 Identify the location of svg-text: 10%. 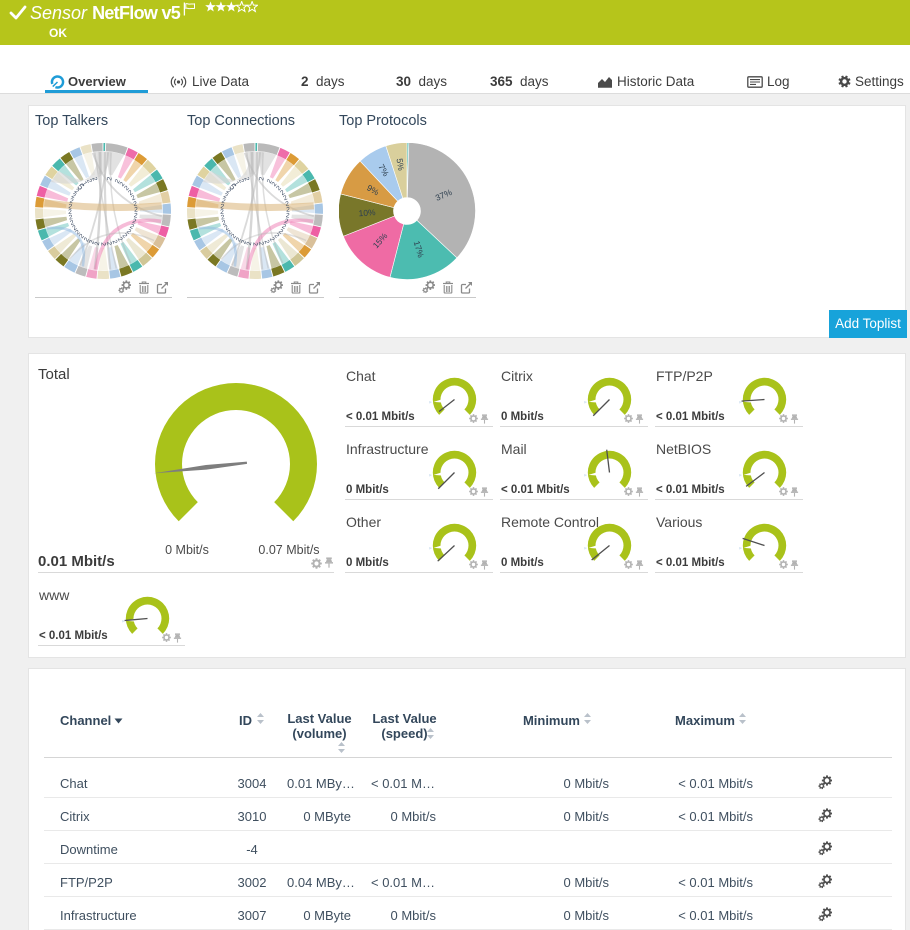
(367, 212).